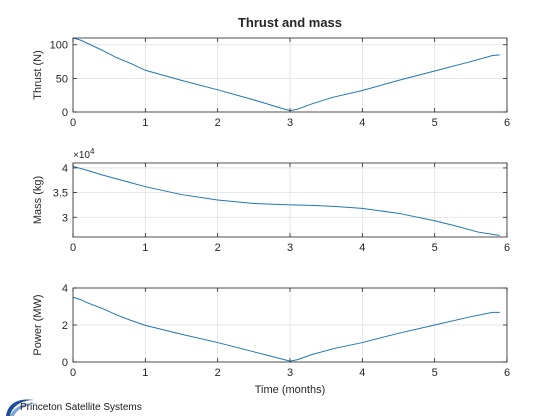 Image resolution: width=560 pixels, height=420 pixels. Describe the element at coordinates (62, 79) in the screenshot. I see `y-tick-label: 50` at that location.